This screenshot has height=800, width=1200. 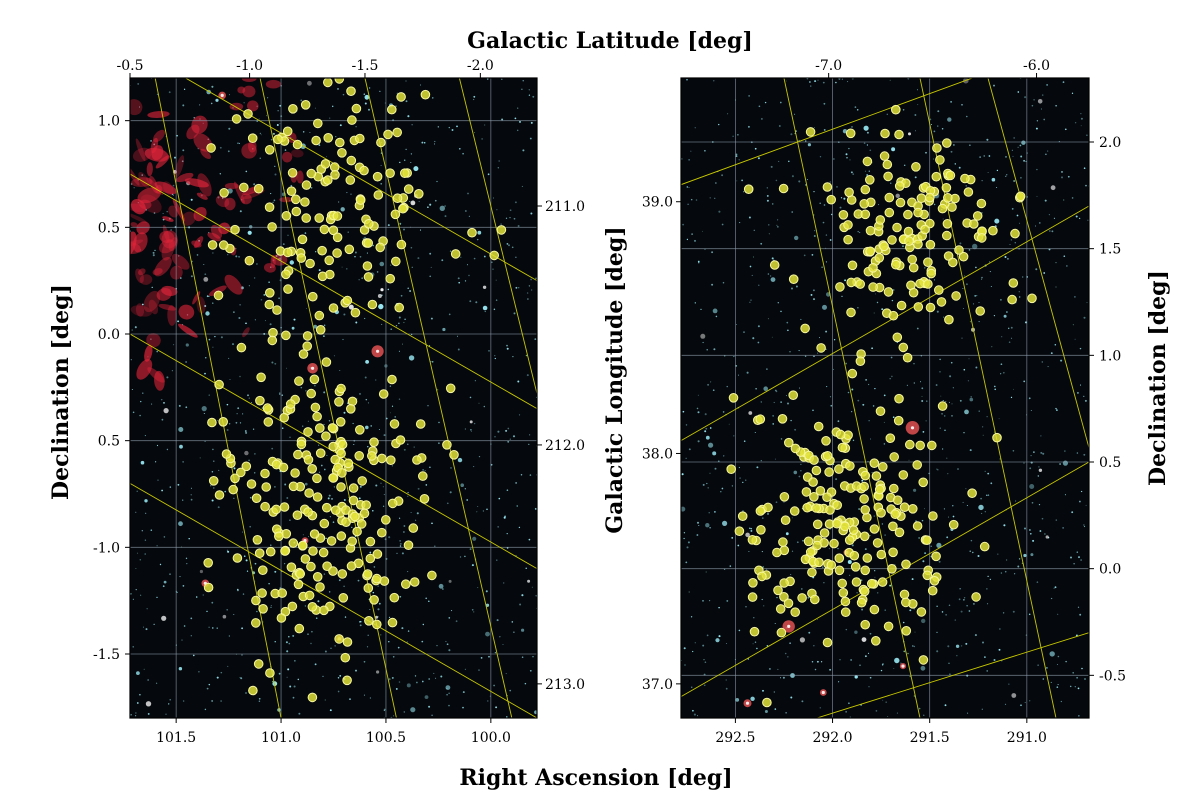 I want to click on top-tick-label: -6.0, so click(x=1036, y=66).